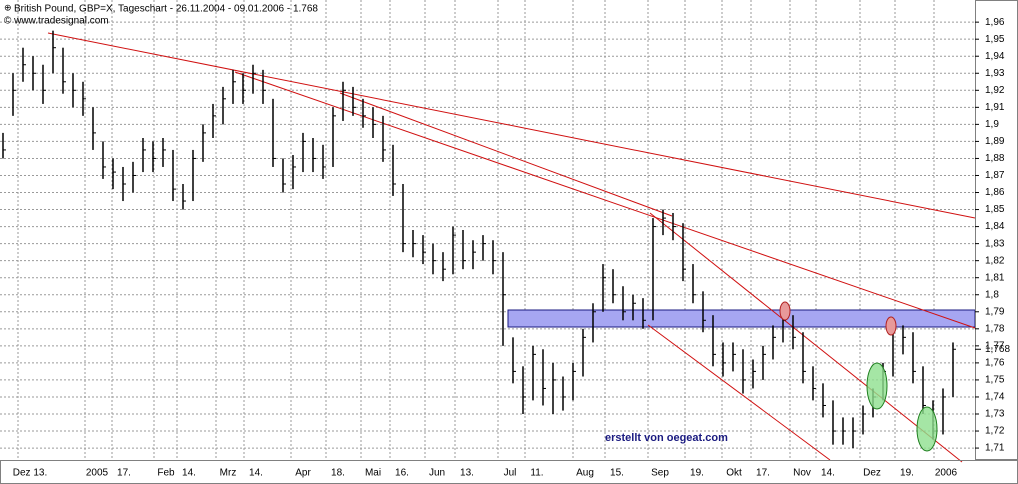  Describe the element at coordinates (228, 473) in the screenshot. I see `x-tick-label: Mrz` at that location.